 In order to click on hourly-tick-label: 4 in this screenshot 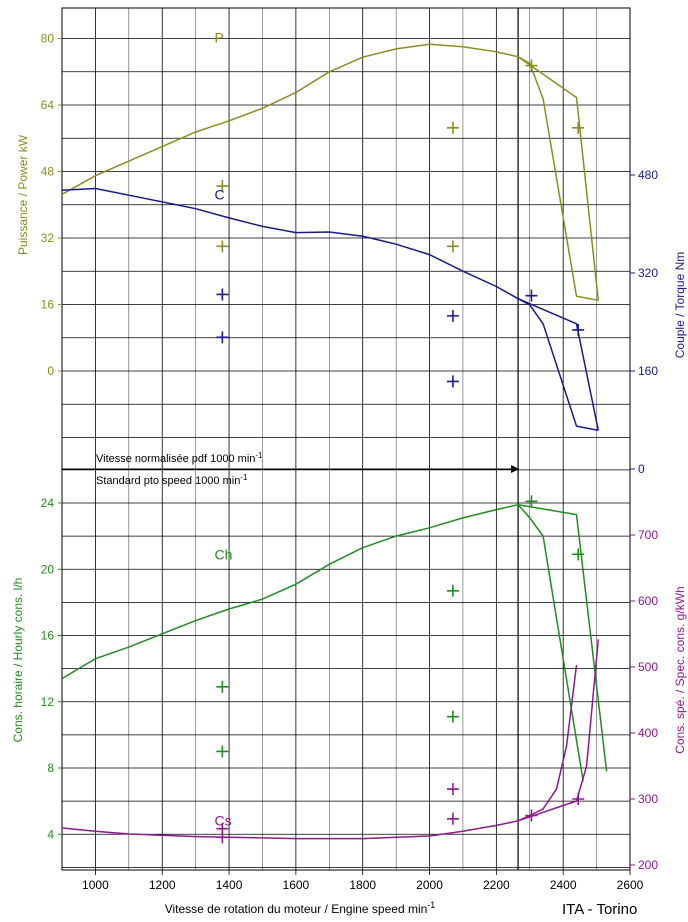, I will do `click(50, 834)`.